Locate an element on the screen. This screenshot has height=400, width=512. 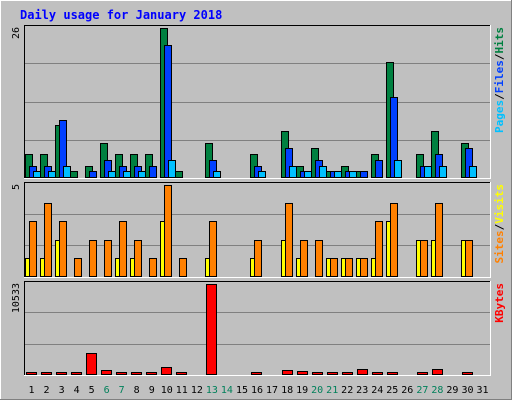
x-tick-label: 5 is located at coordinates (92, 390).